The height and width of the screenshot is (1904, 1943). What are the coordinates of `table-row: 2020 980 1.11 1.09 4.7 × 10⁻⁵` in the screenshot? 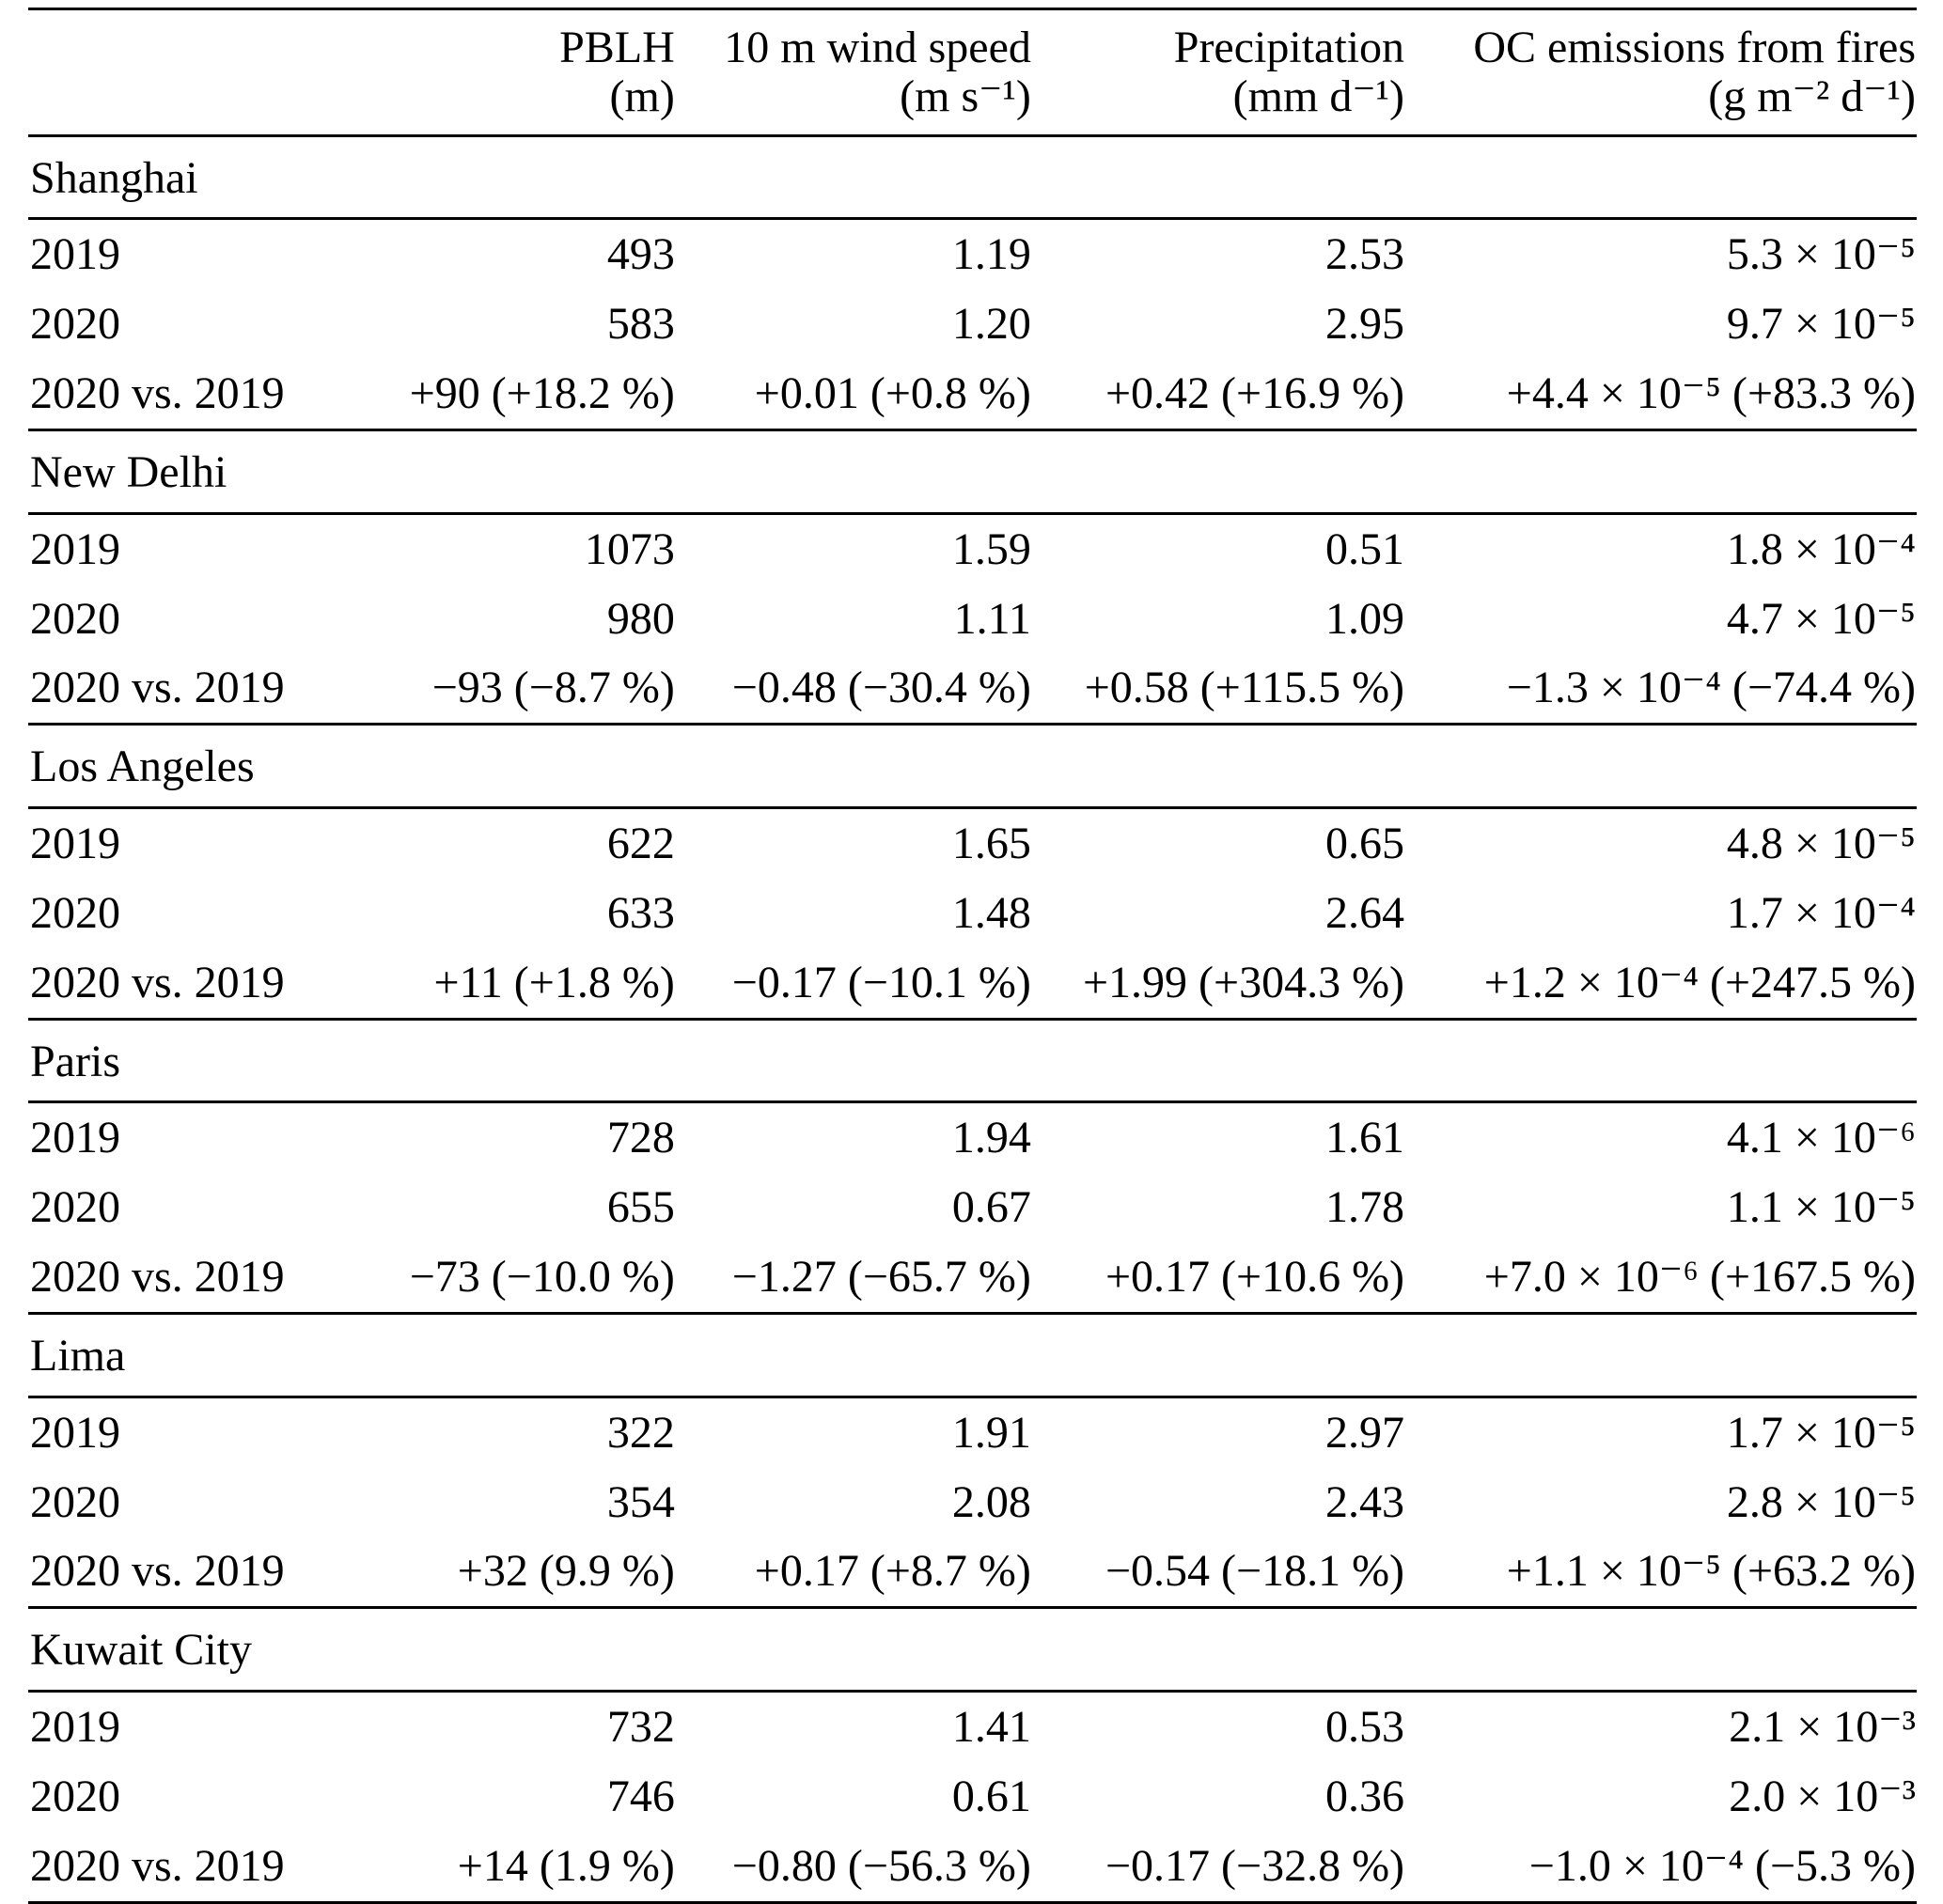 It's located at (972, 619).